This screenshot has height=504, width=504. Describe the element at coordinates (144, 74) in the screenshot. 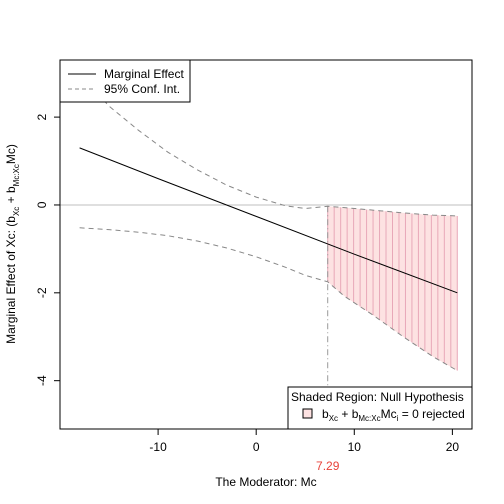

I see `legend-label-marginal-effect: Marginal Effect` at that location.